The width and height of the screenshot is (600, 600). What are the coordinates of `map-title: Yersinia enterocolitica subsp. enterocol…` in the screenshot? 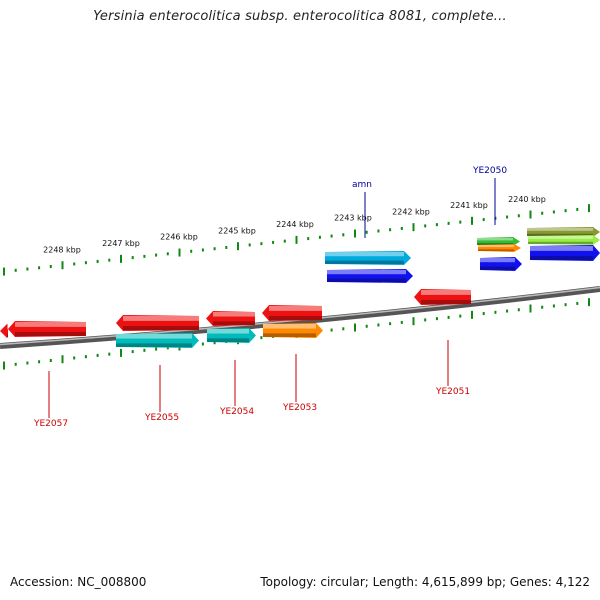 It's located at (300, 16).